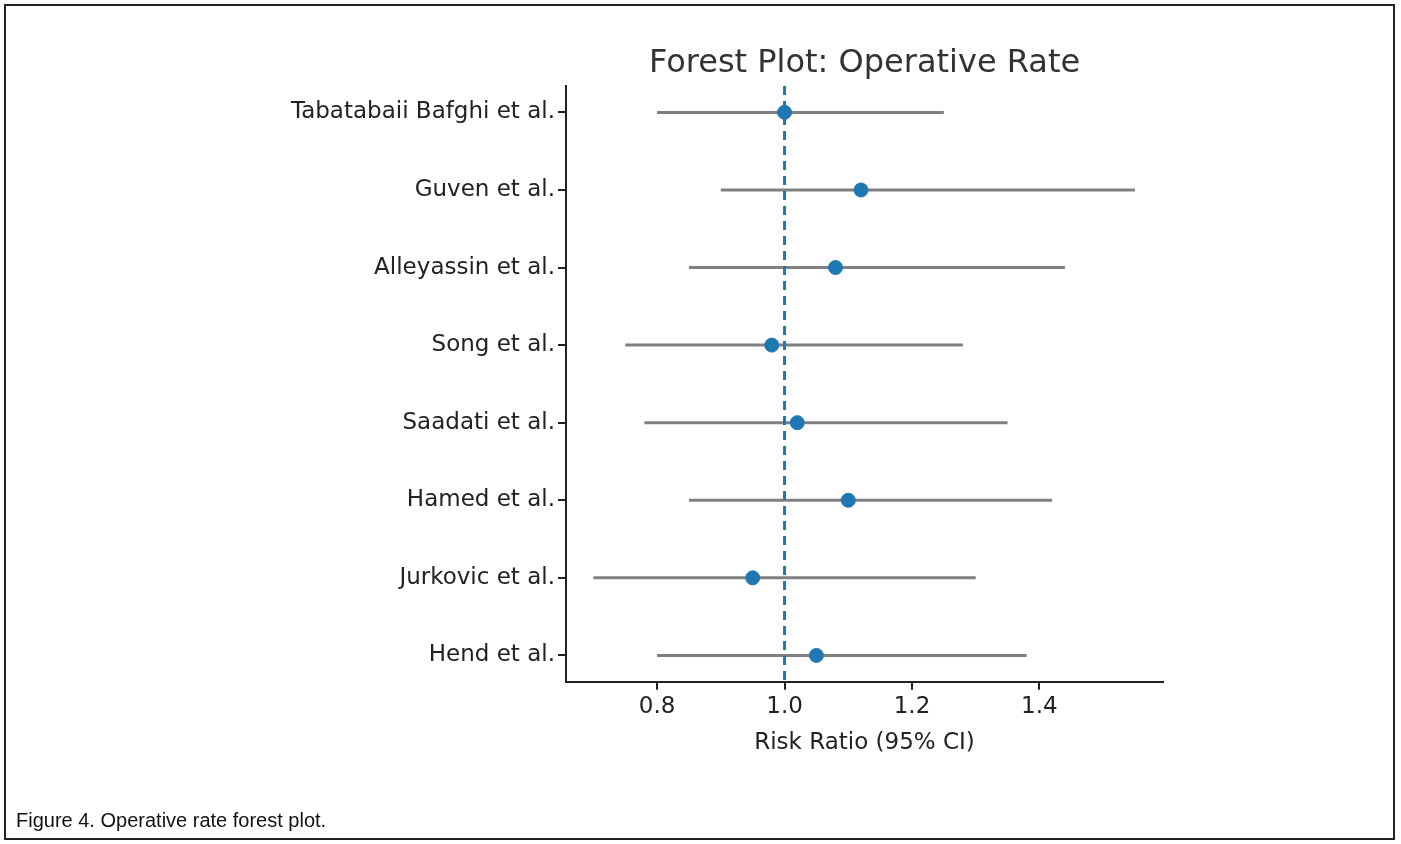  Describe the element at coordinates (476, 575) in the screenshot. I see `y-tick-label: Jurkovic et al.` at that location.